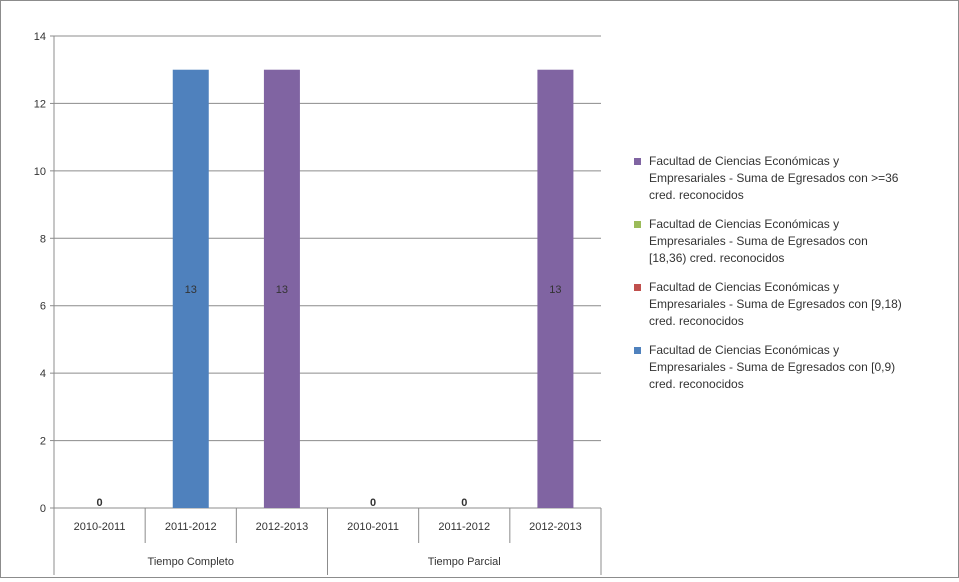 The width and height of the screenshot is (959, 582). What do you see at coordinates (40, 104) in the screenshot?
I see `y-tick-label: 12` at bounding box center [40, 104].